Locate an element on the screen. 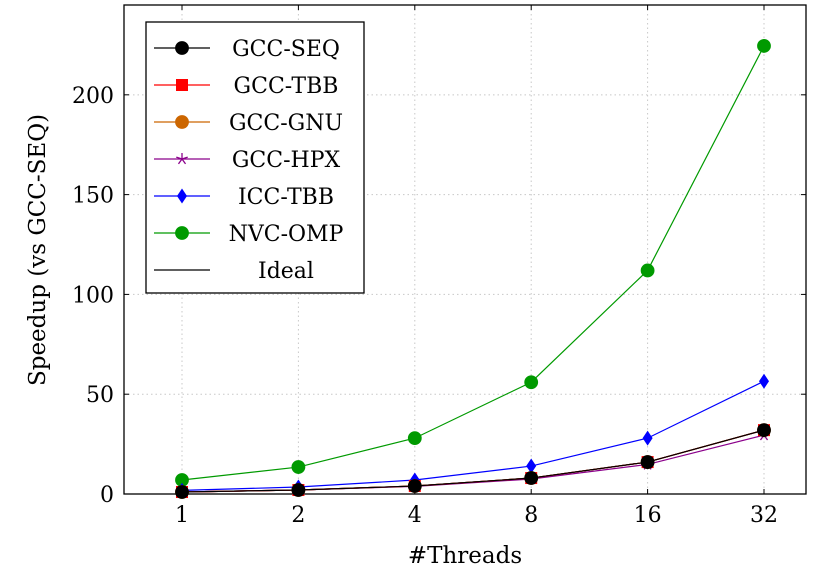 The width and height of the screenshot is (830, 581). series-gcc-seq is located at coordinates (473, 461).